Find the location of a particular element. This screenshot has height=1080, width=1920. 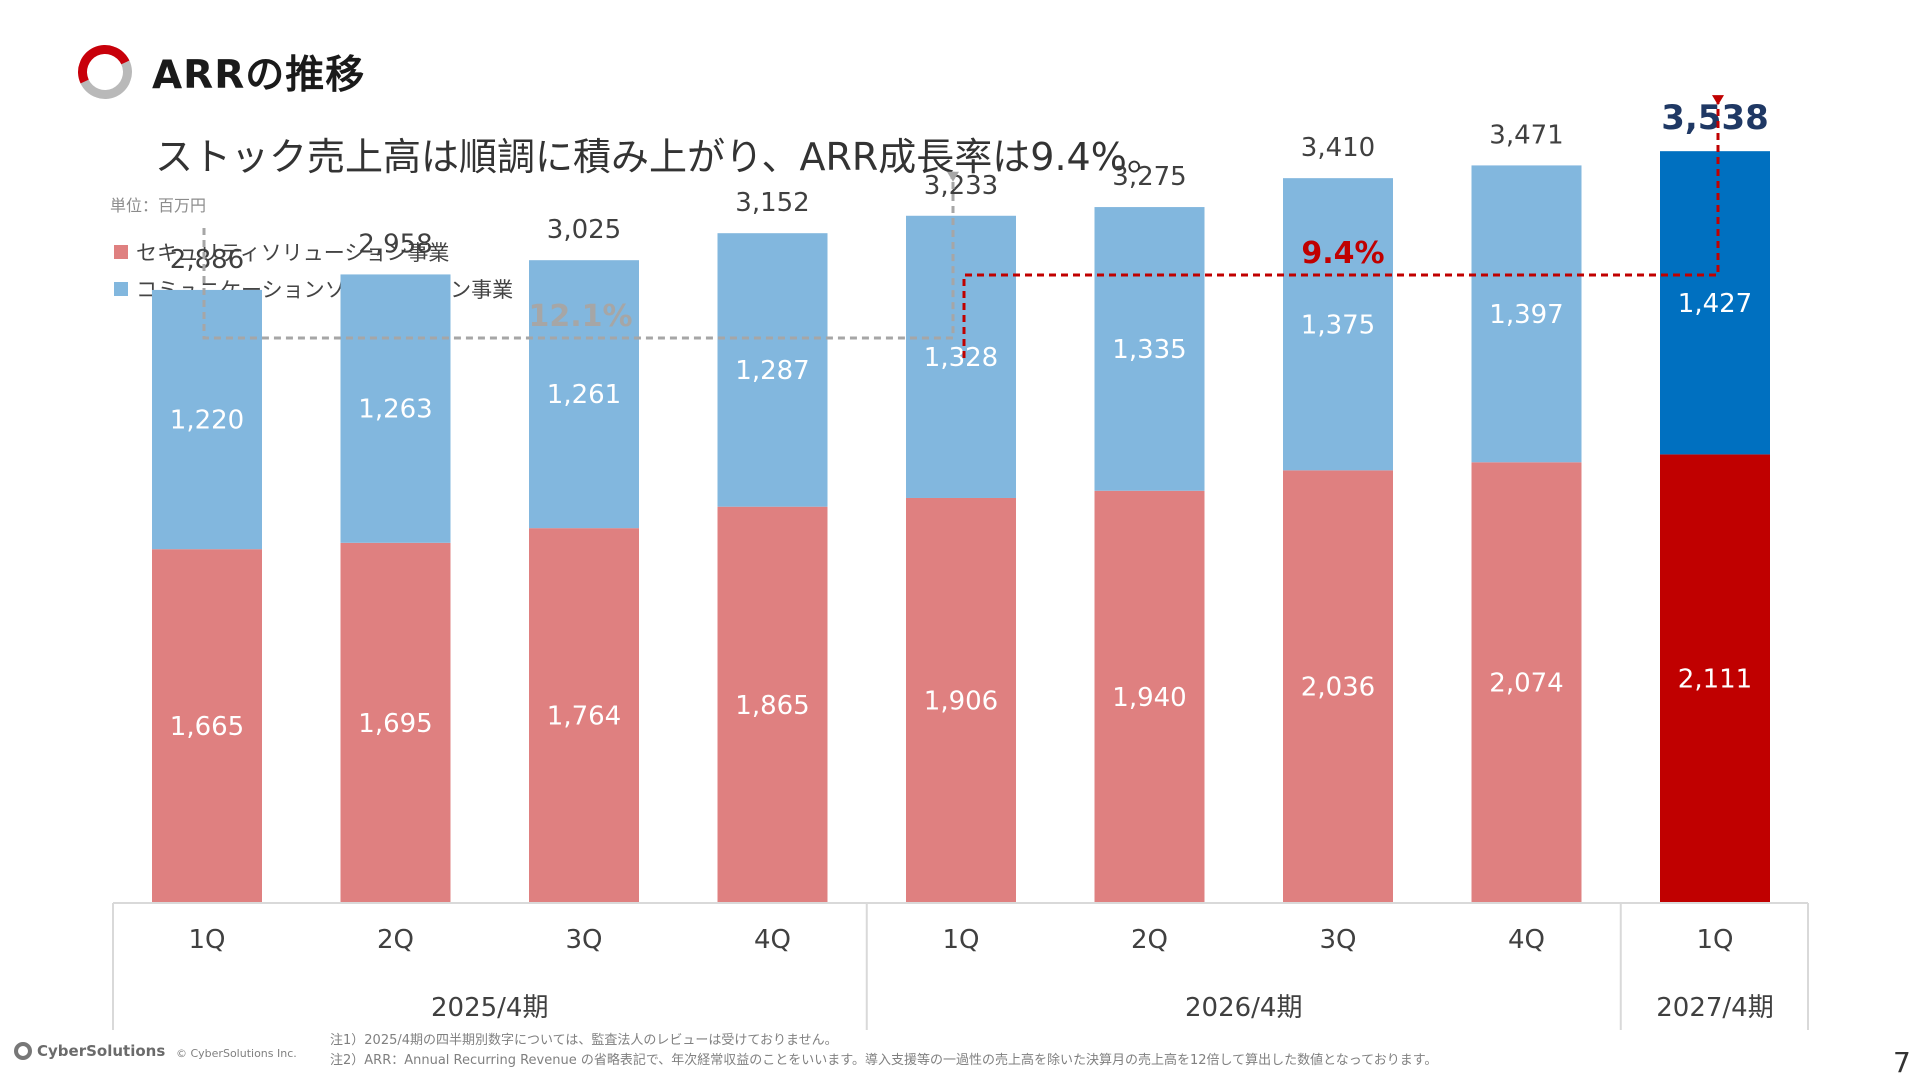

page-title-area: ARRの推移 is located at coordinates (218, 72).